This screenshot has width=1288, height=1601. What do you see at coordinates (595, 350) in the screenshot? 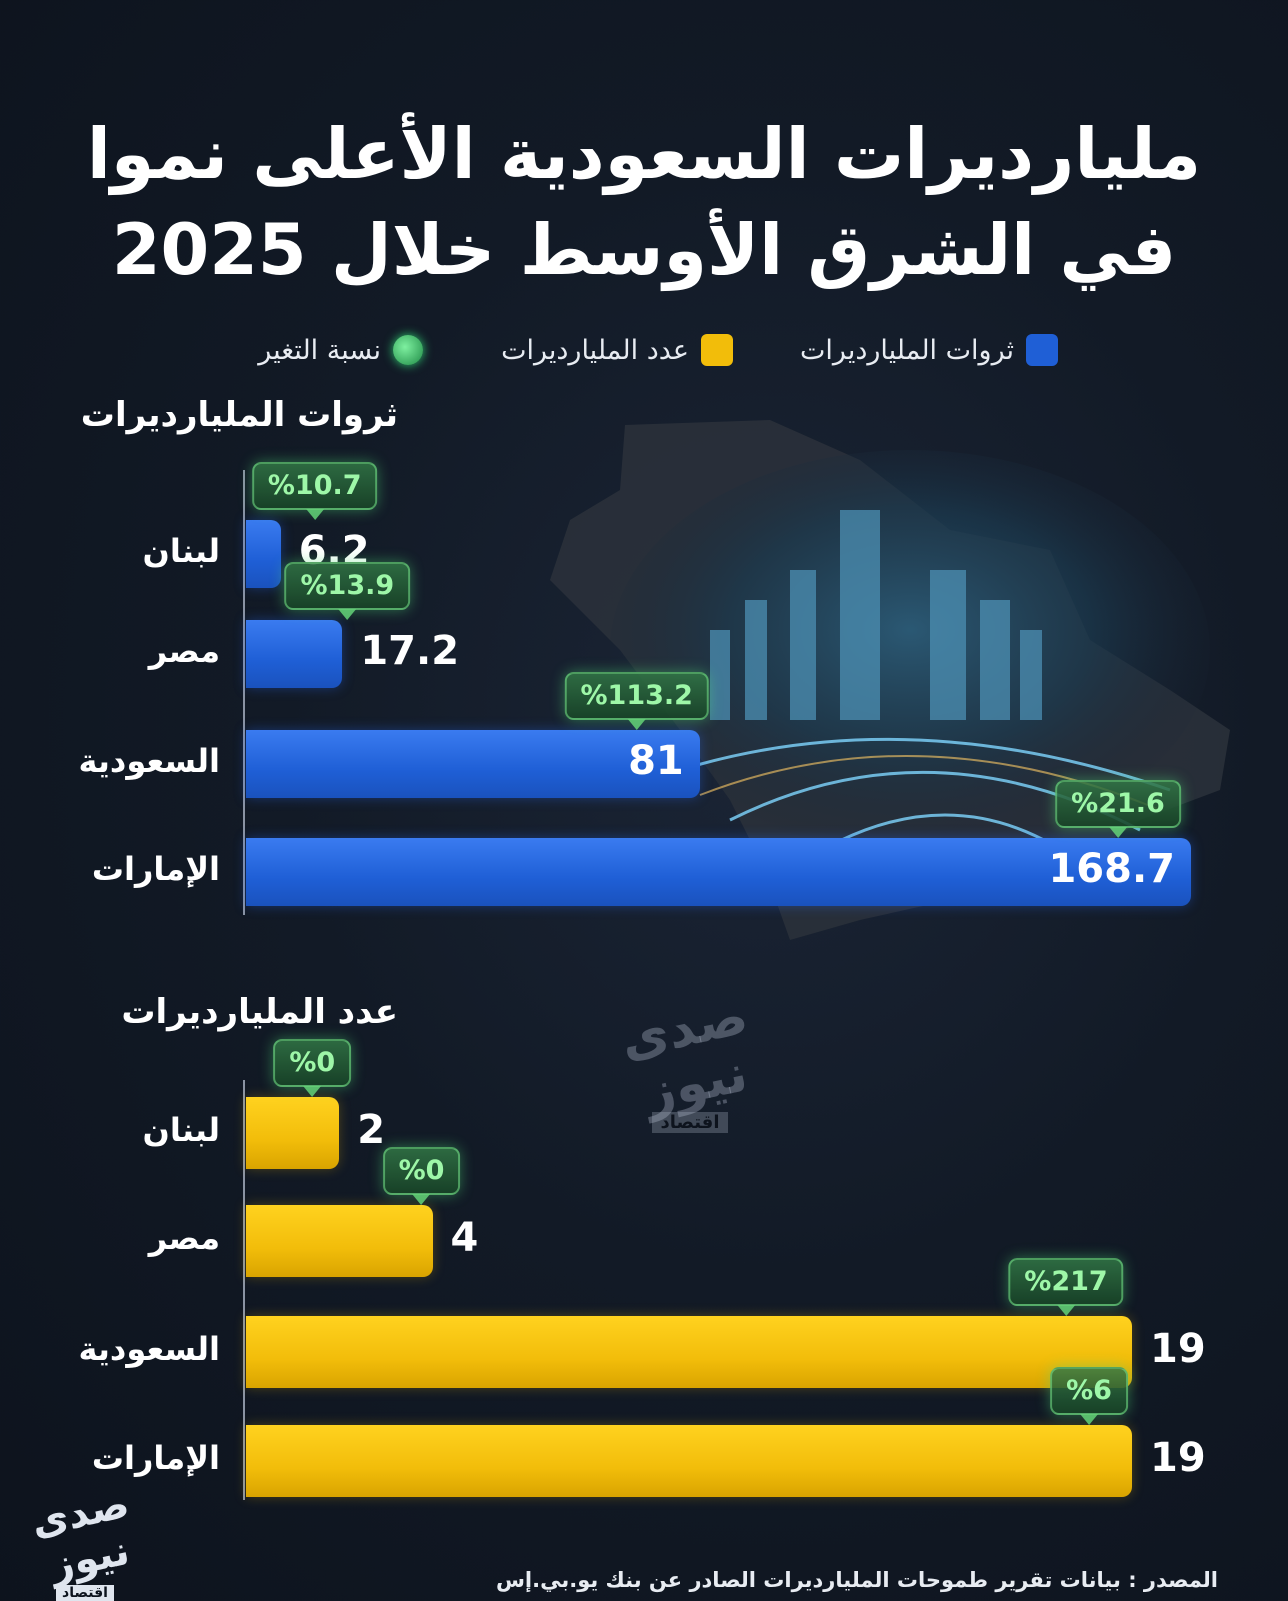
I see `legend-count-label: عدد المليارديرات` at bounding box center [595, 350].